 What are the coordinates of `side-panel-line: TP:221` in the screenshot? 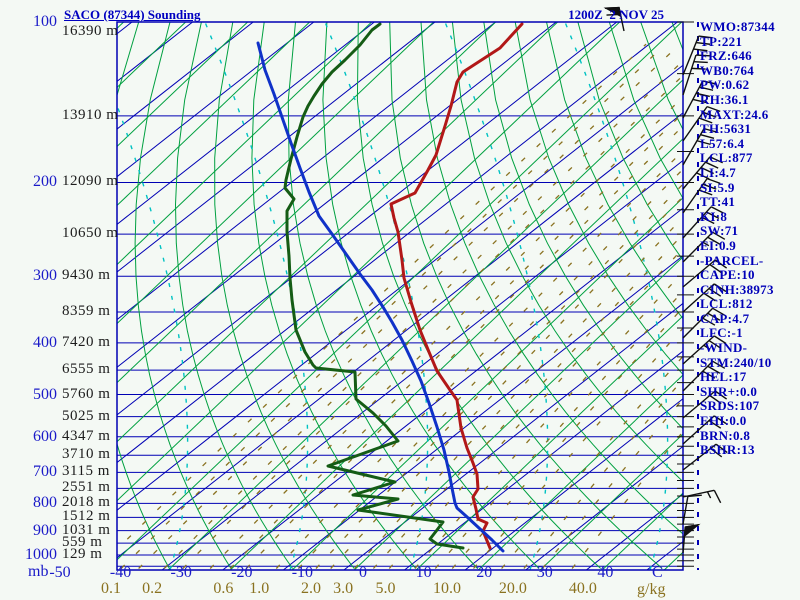 It's located at (721, 41).